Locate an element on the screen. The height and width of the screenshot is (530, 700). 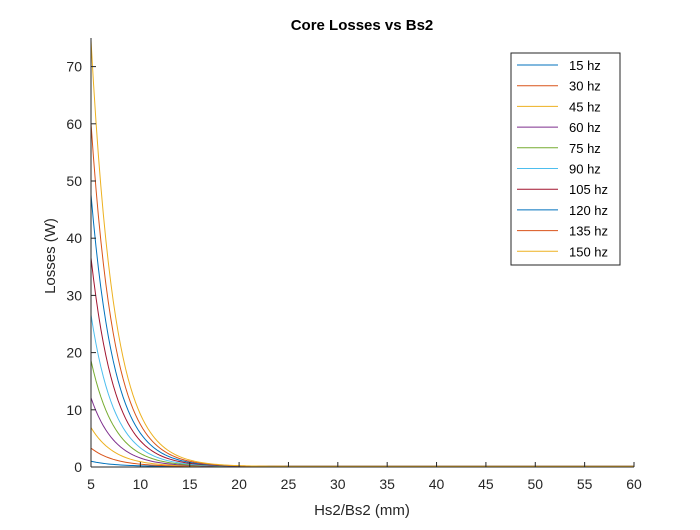
x-tick-label: 35 is located at coordinates (387, 484).